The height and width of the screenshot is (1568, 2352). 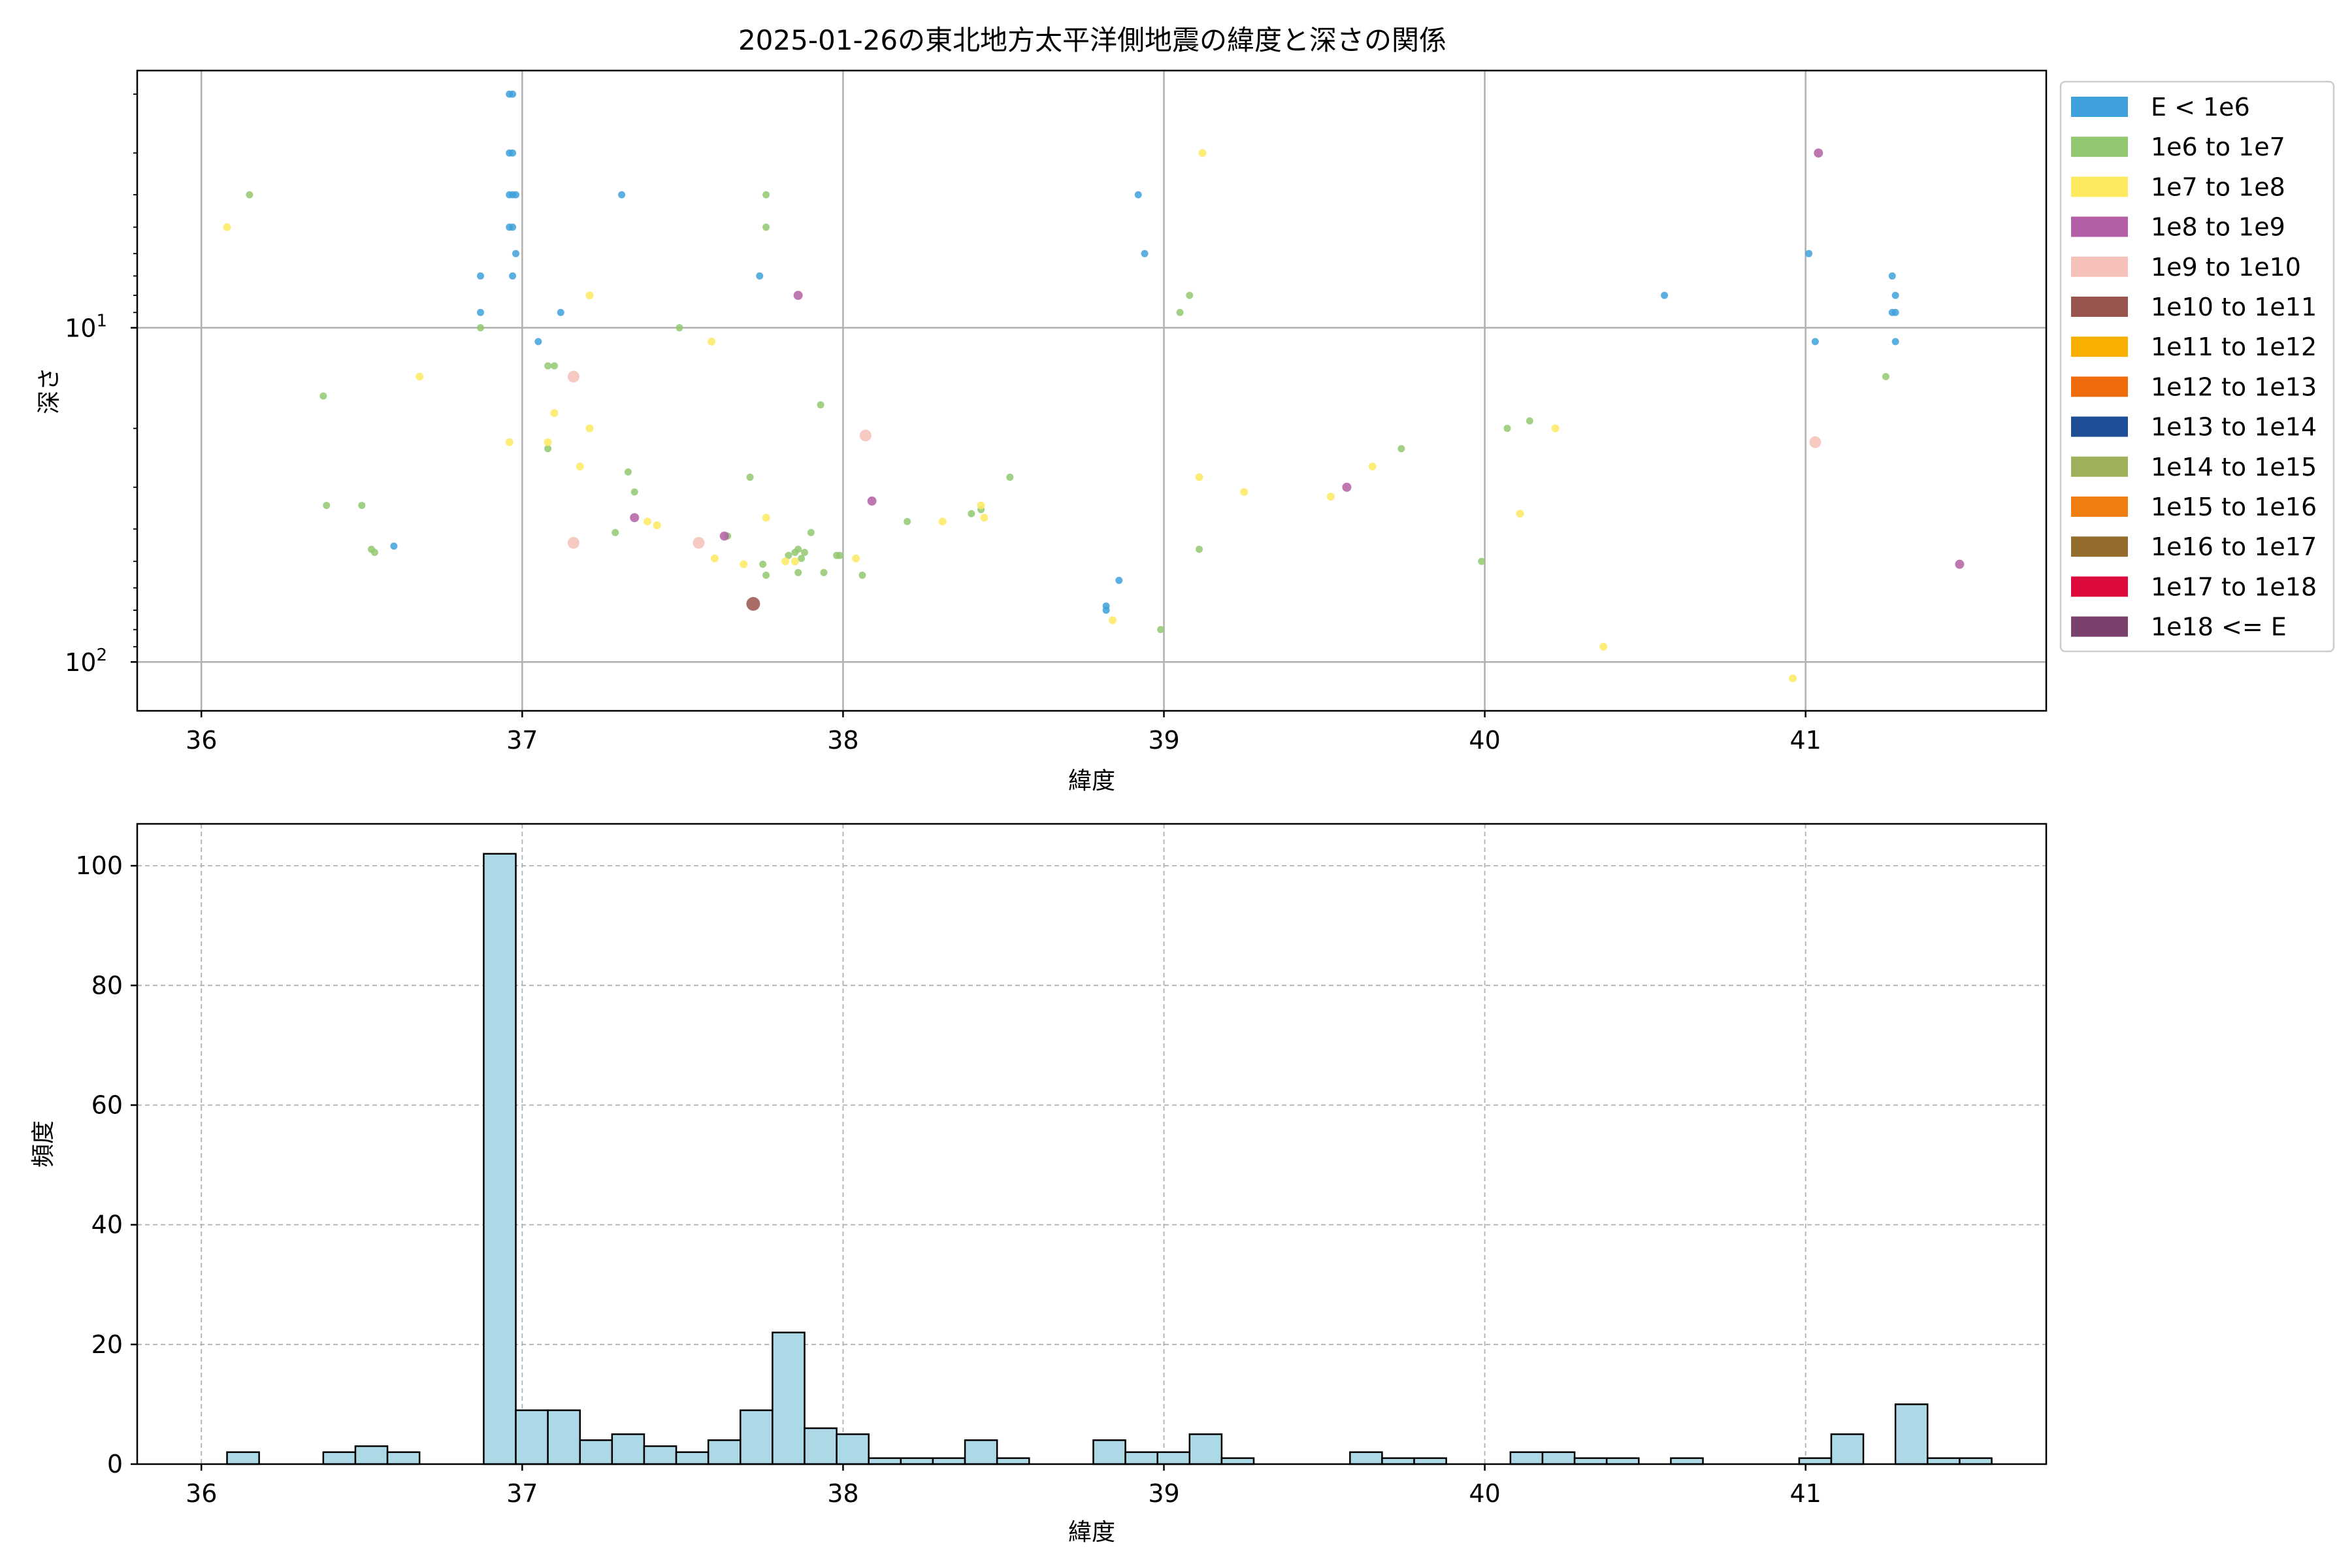 I want to click on legend-label: 1e10 to 1e11, so click(x=2234, y=307).